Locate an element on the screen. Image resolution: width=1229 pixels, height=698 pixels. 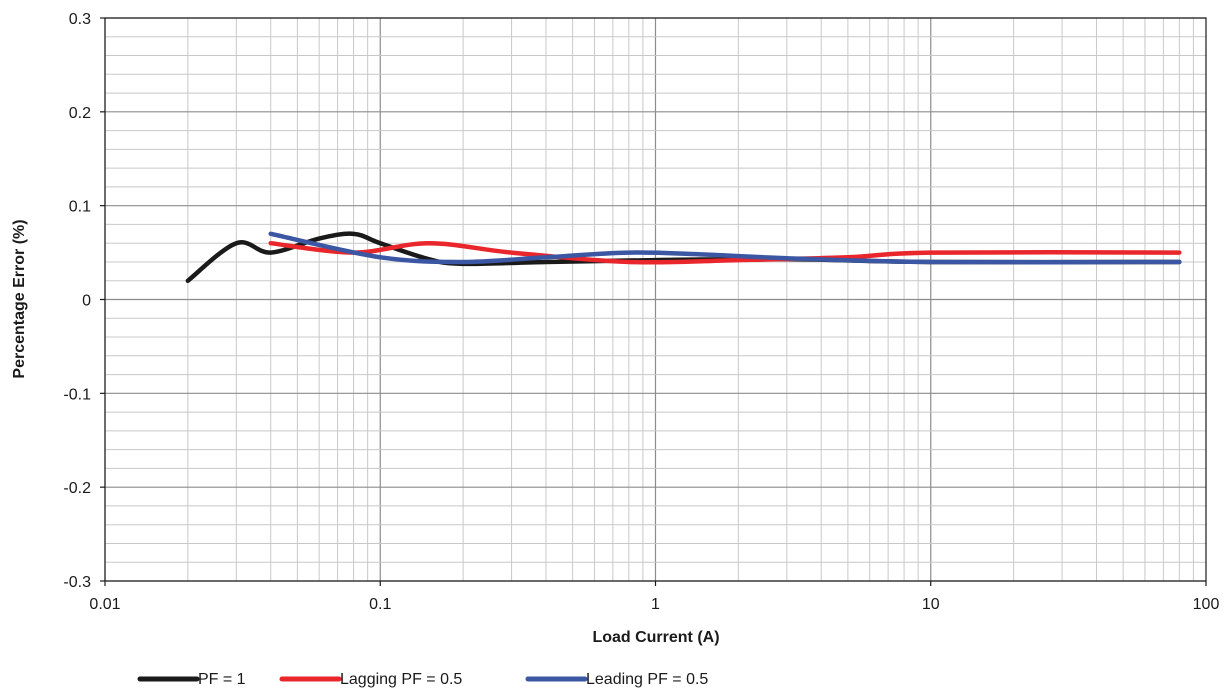
legend: PF = 1 Lagging PF = 0.5 Leading PF = 0.5 is located at coordinates (422, 679).